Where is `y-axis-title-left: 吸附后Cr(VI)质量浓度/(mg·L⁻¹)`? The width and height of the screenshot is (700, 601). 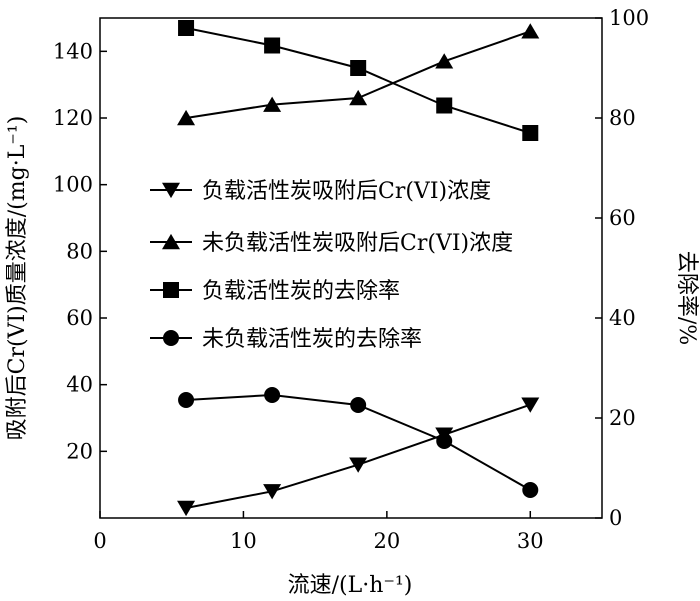
y-axis-title-left: 吸附后Cr(VI)质量浓度/(mg·L⁻¹) is located at coordinates (17, 278).